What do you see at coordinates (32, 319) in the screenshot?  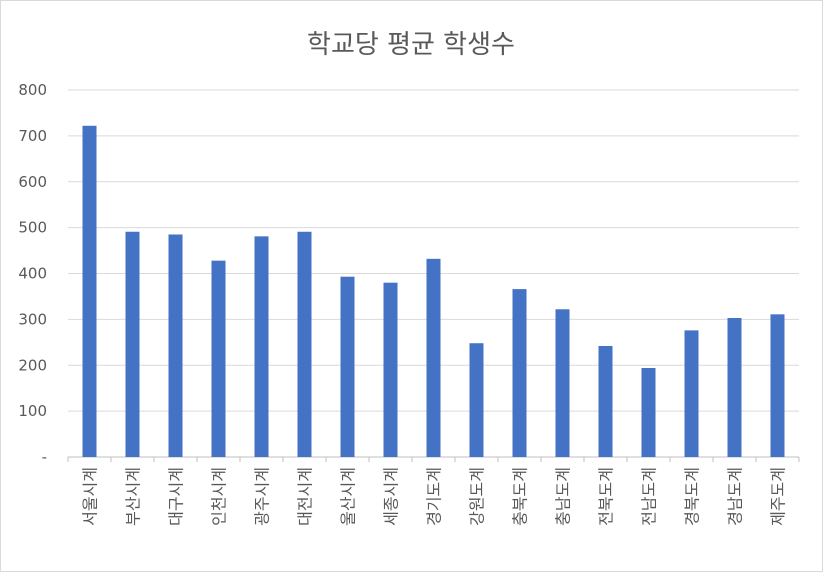 I see `y-tick-label: 300` at bounding box center [32, 319].